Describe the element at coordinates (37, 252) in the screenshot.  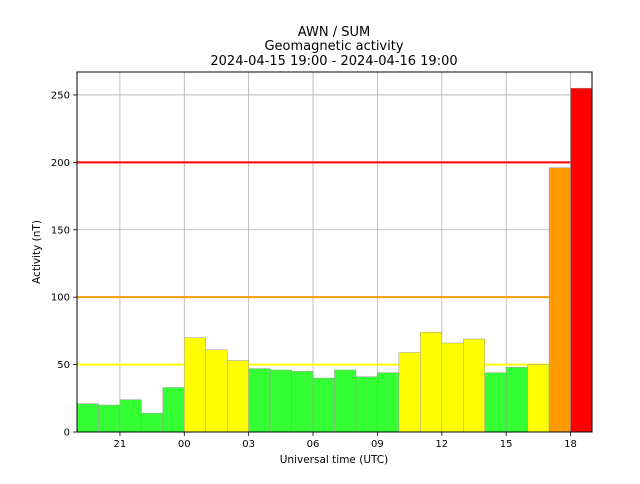
I see `y-axis-label: Activity (nT)` at that location.